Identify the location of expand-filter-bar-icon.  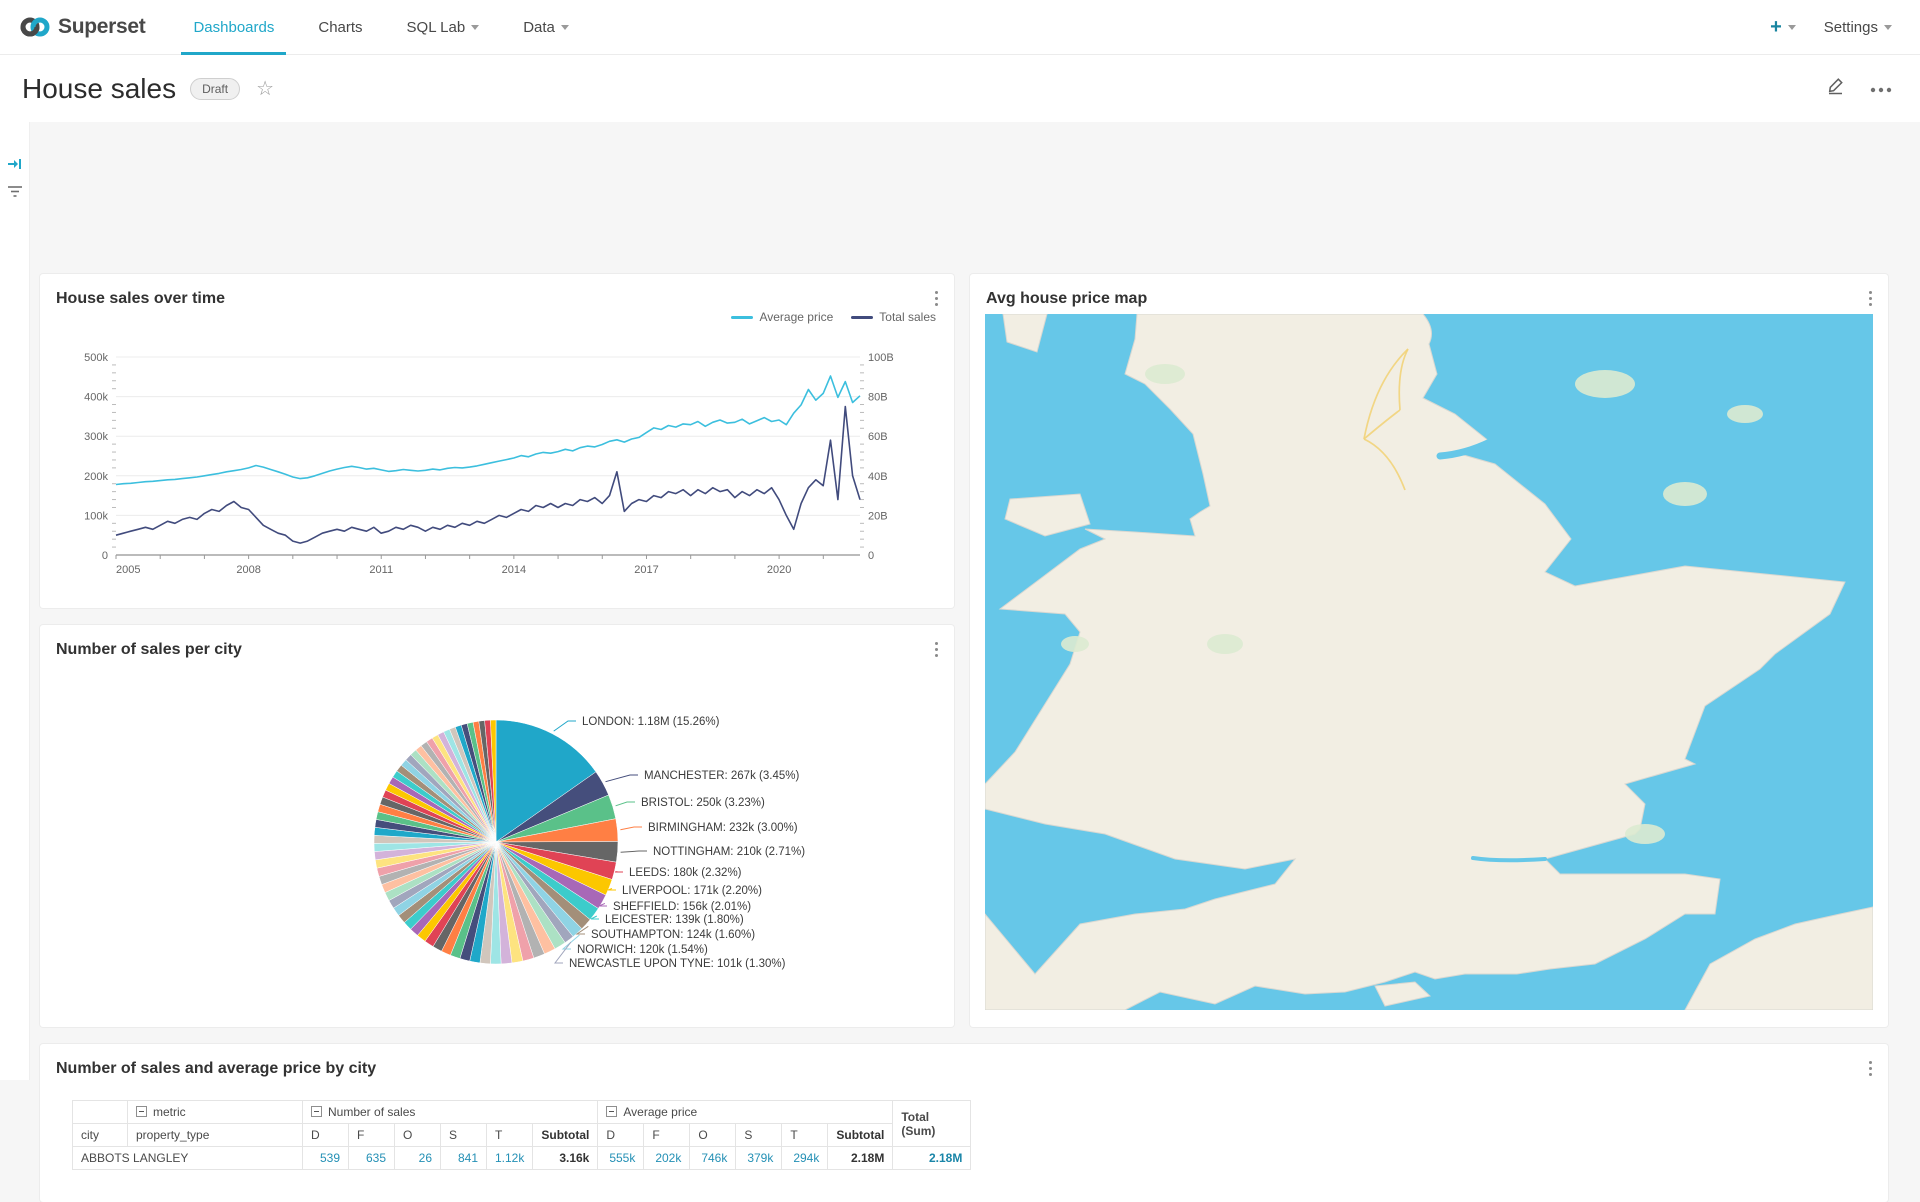
(15, 166).